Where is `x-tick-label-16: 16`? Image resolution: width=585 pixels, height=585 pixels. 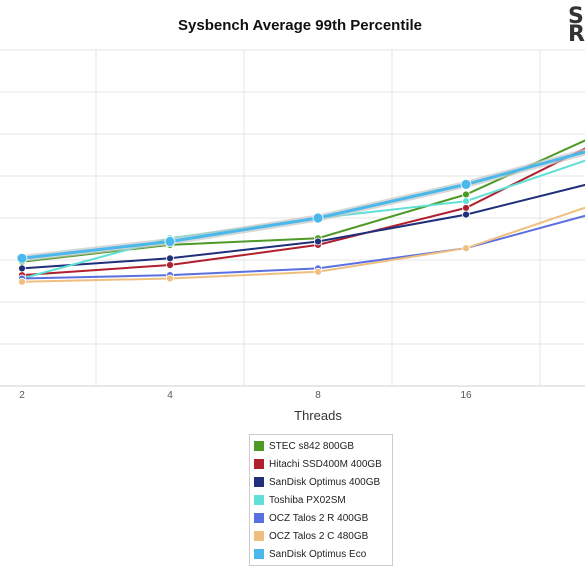 x-tick-label-16: 16 is located at coordinates (466, 395).